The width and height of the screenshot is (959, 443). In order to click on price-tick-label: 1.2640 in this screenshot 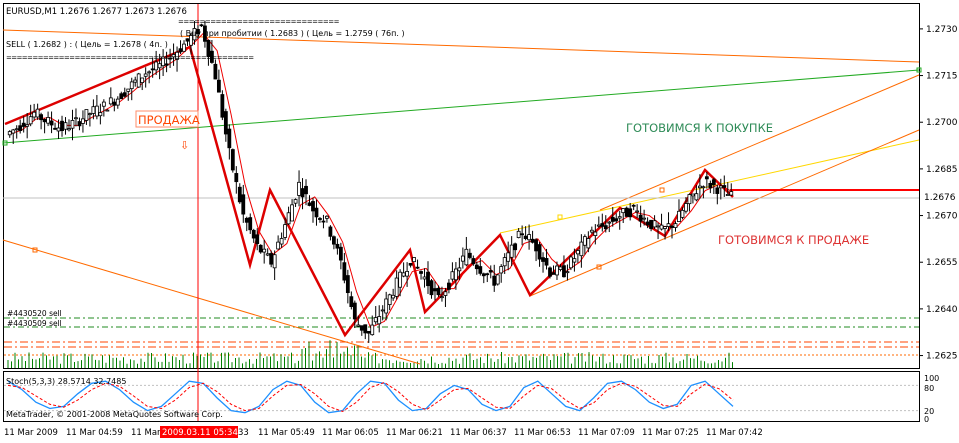, I will do `click(942, 310)`.